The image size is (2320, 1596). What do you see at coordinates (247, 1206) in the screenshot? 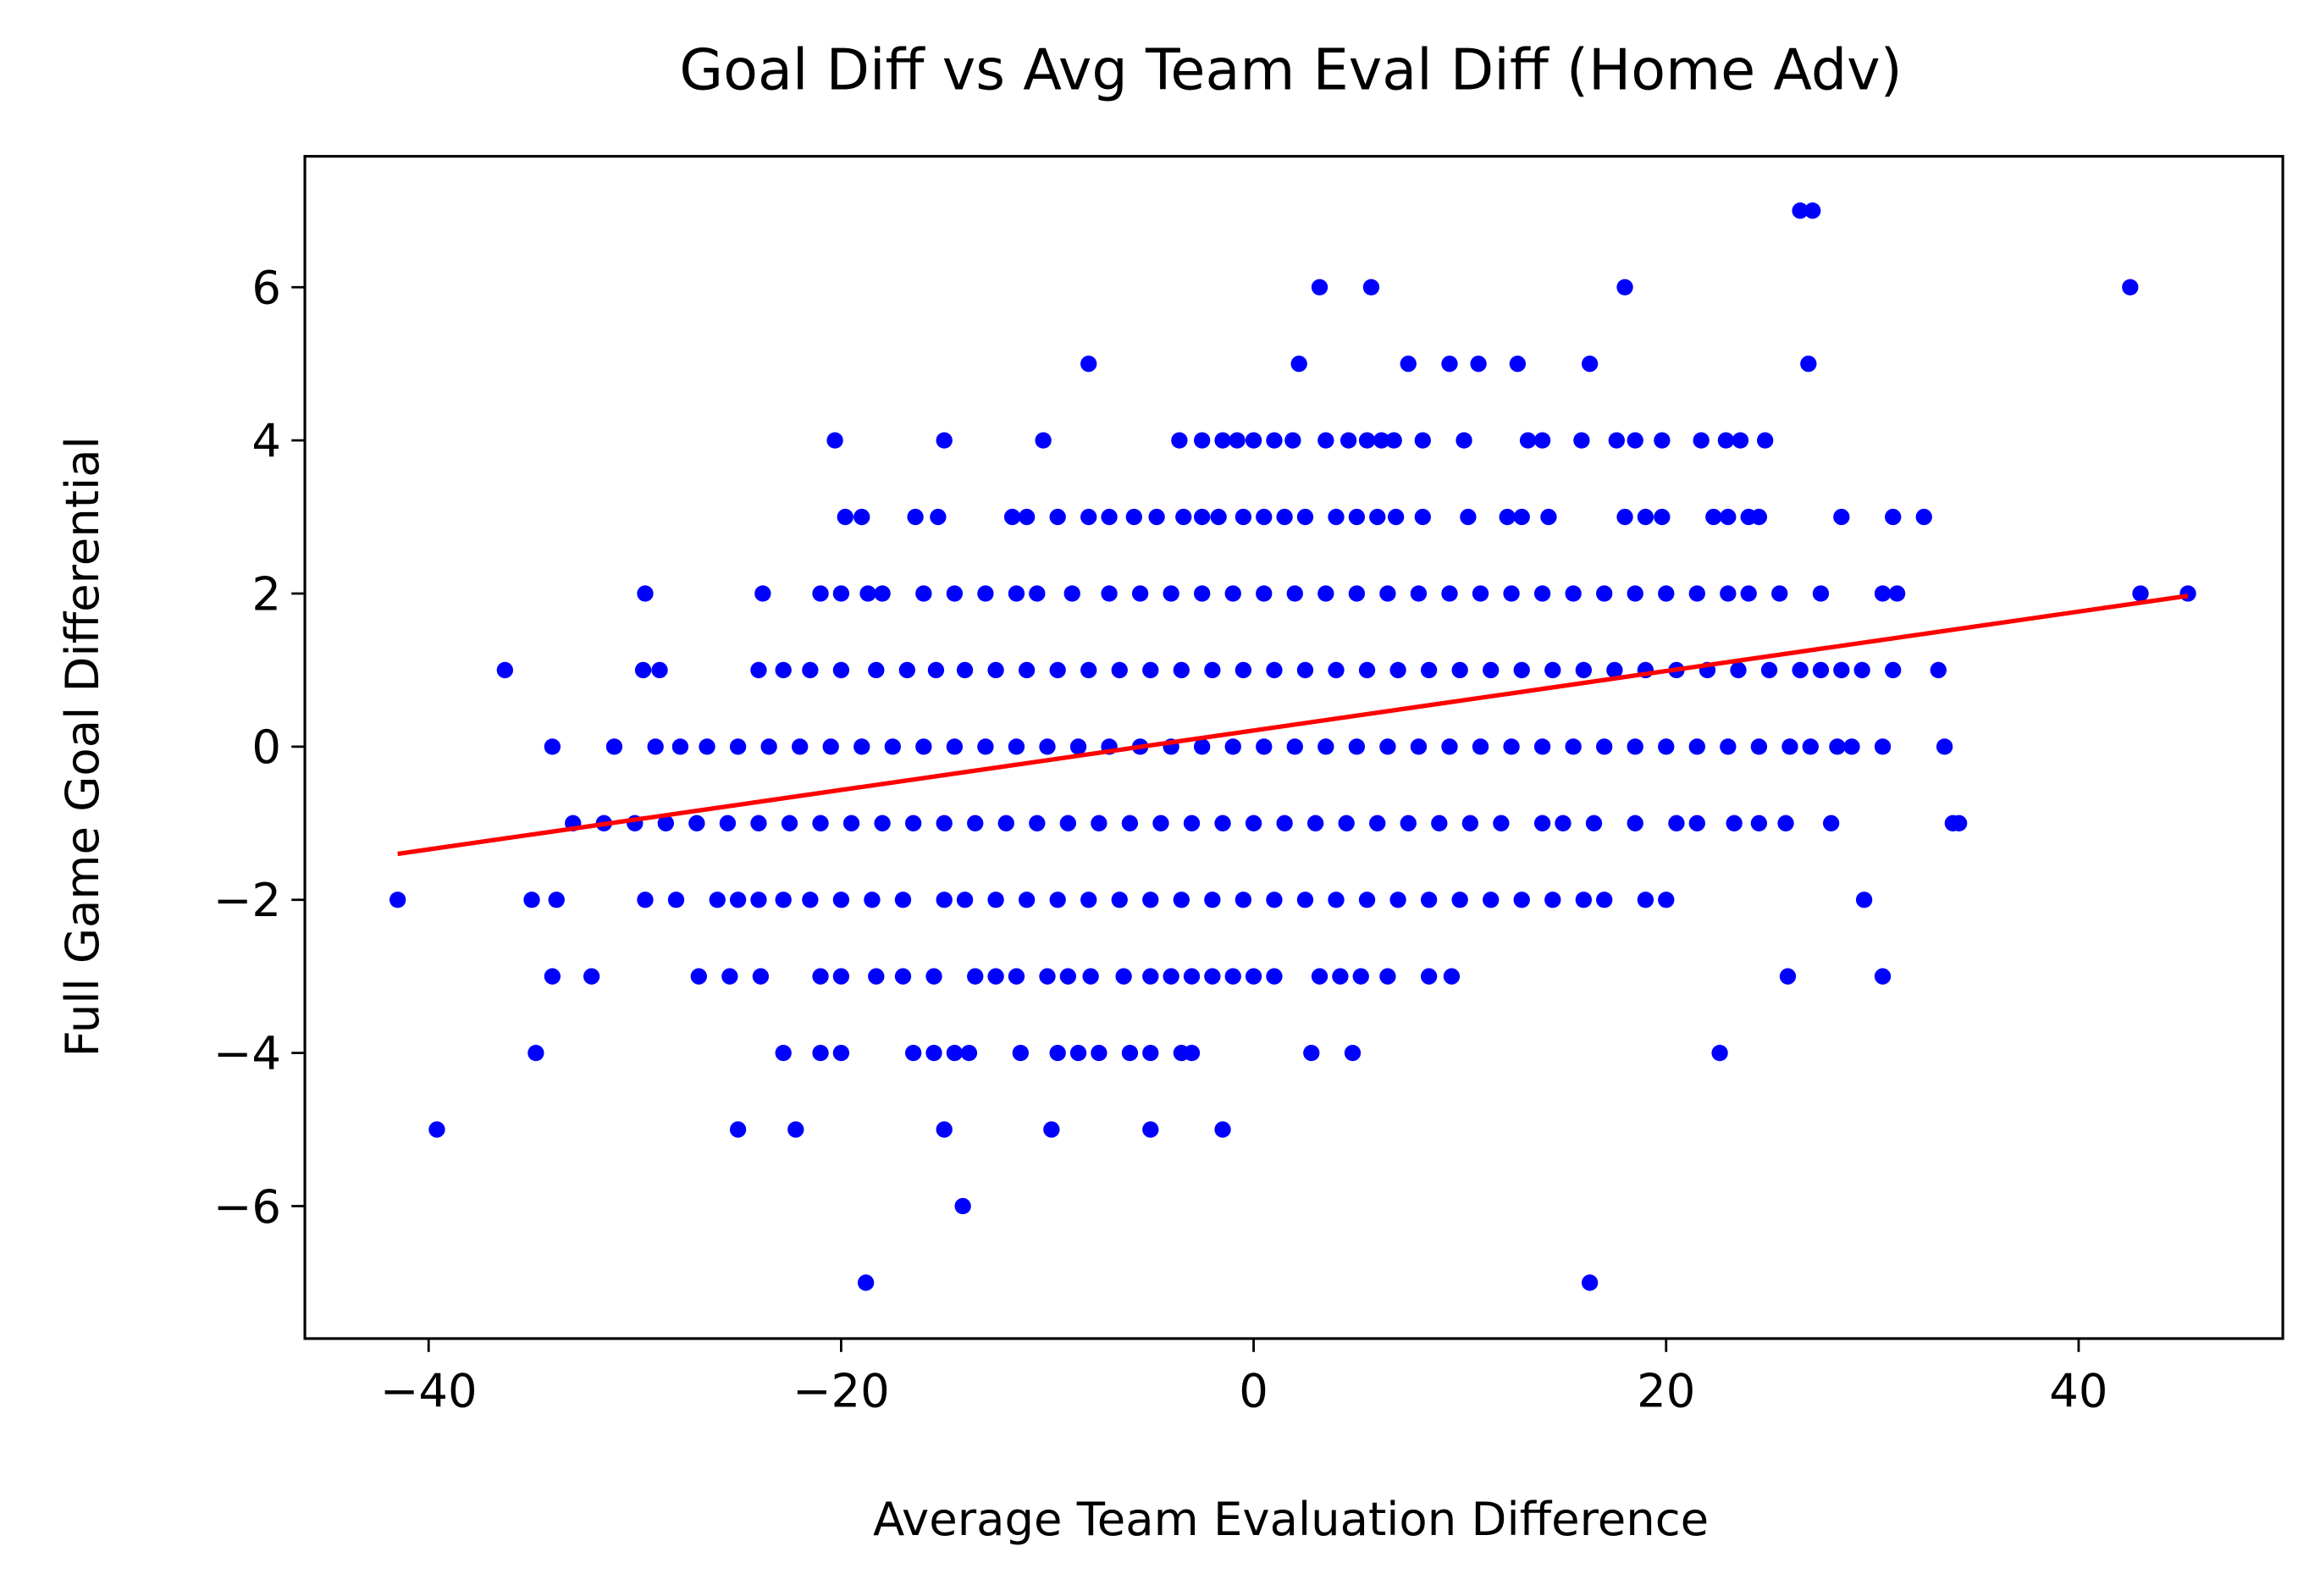
I see `y-tick-label: −6` at bounding box center [247, 1206].